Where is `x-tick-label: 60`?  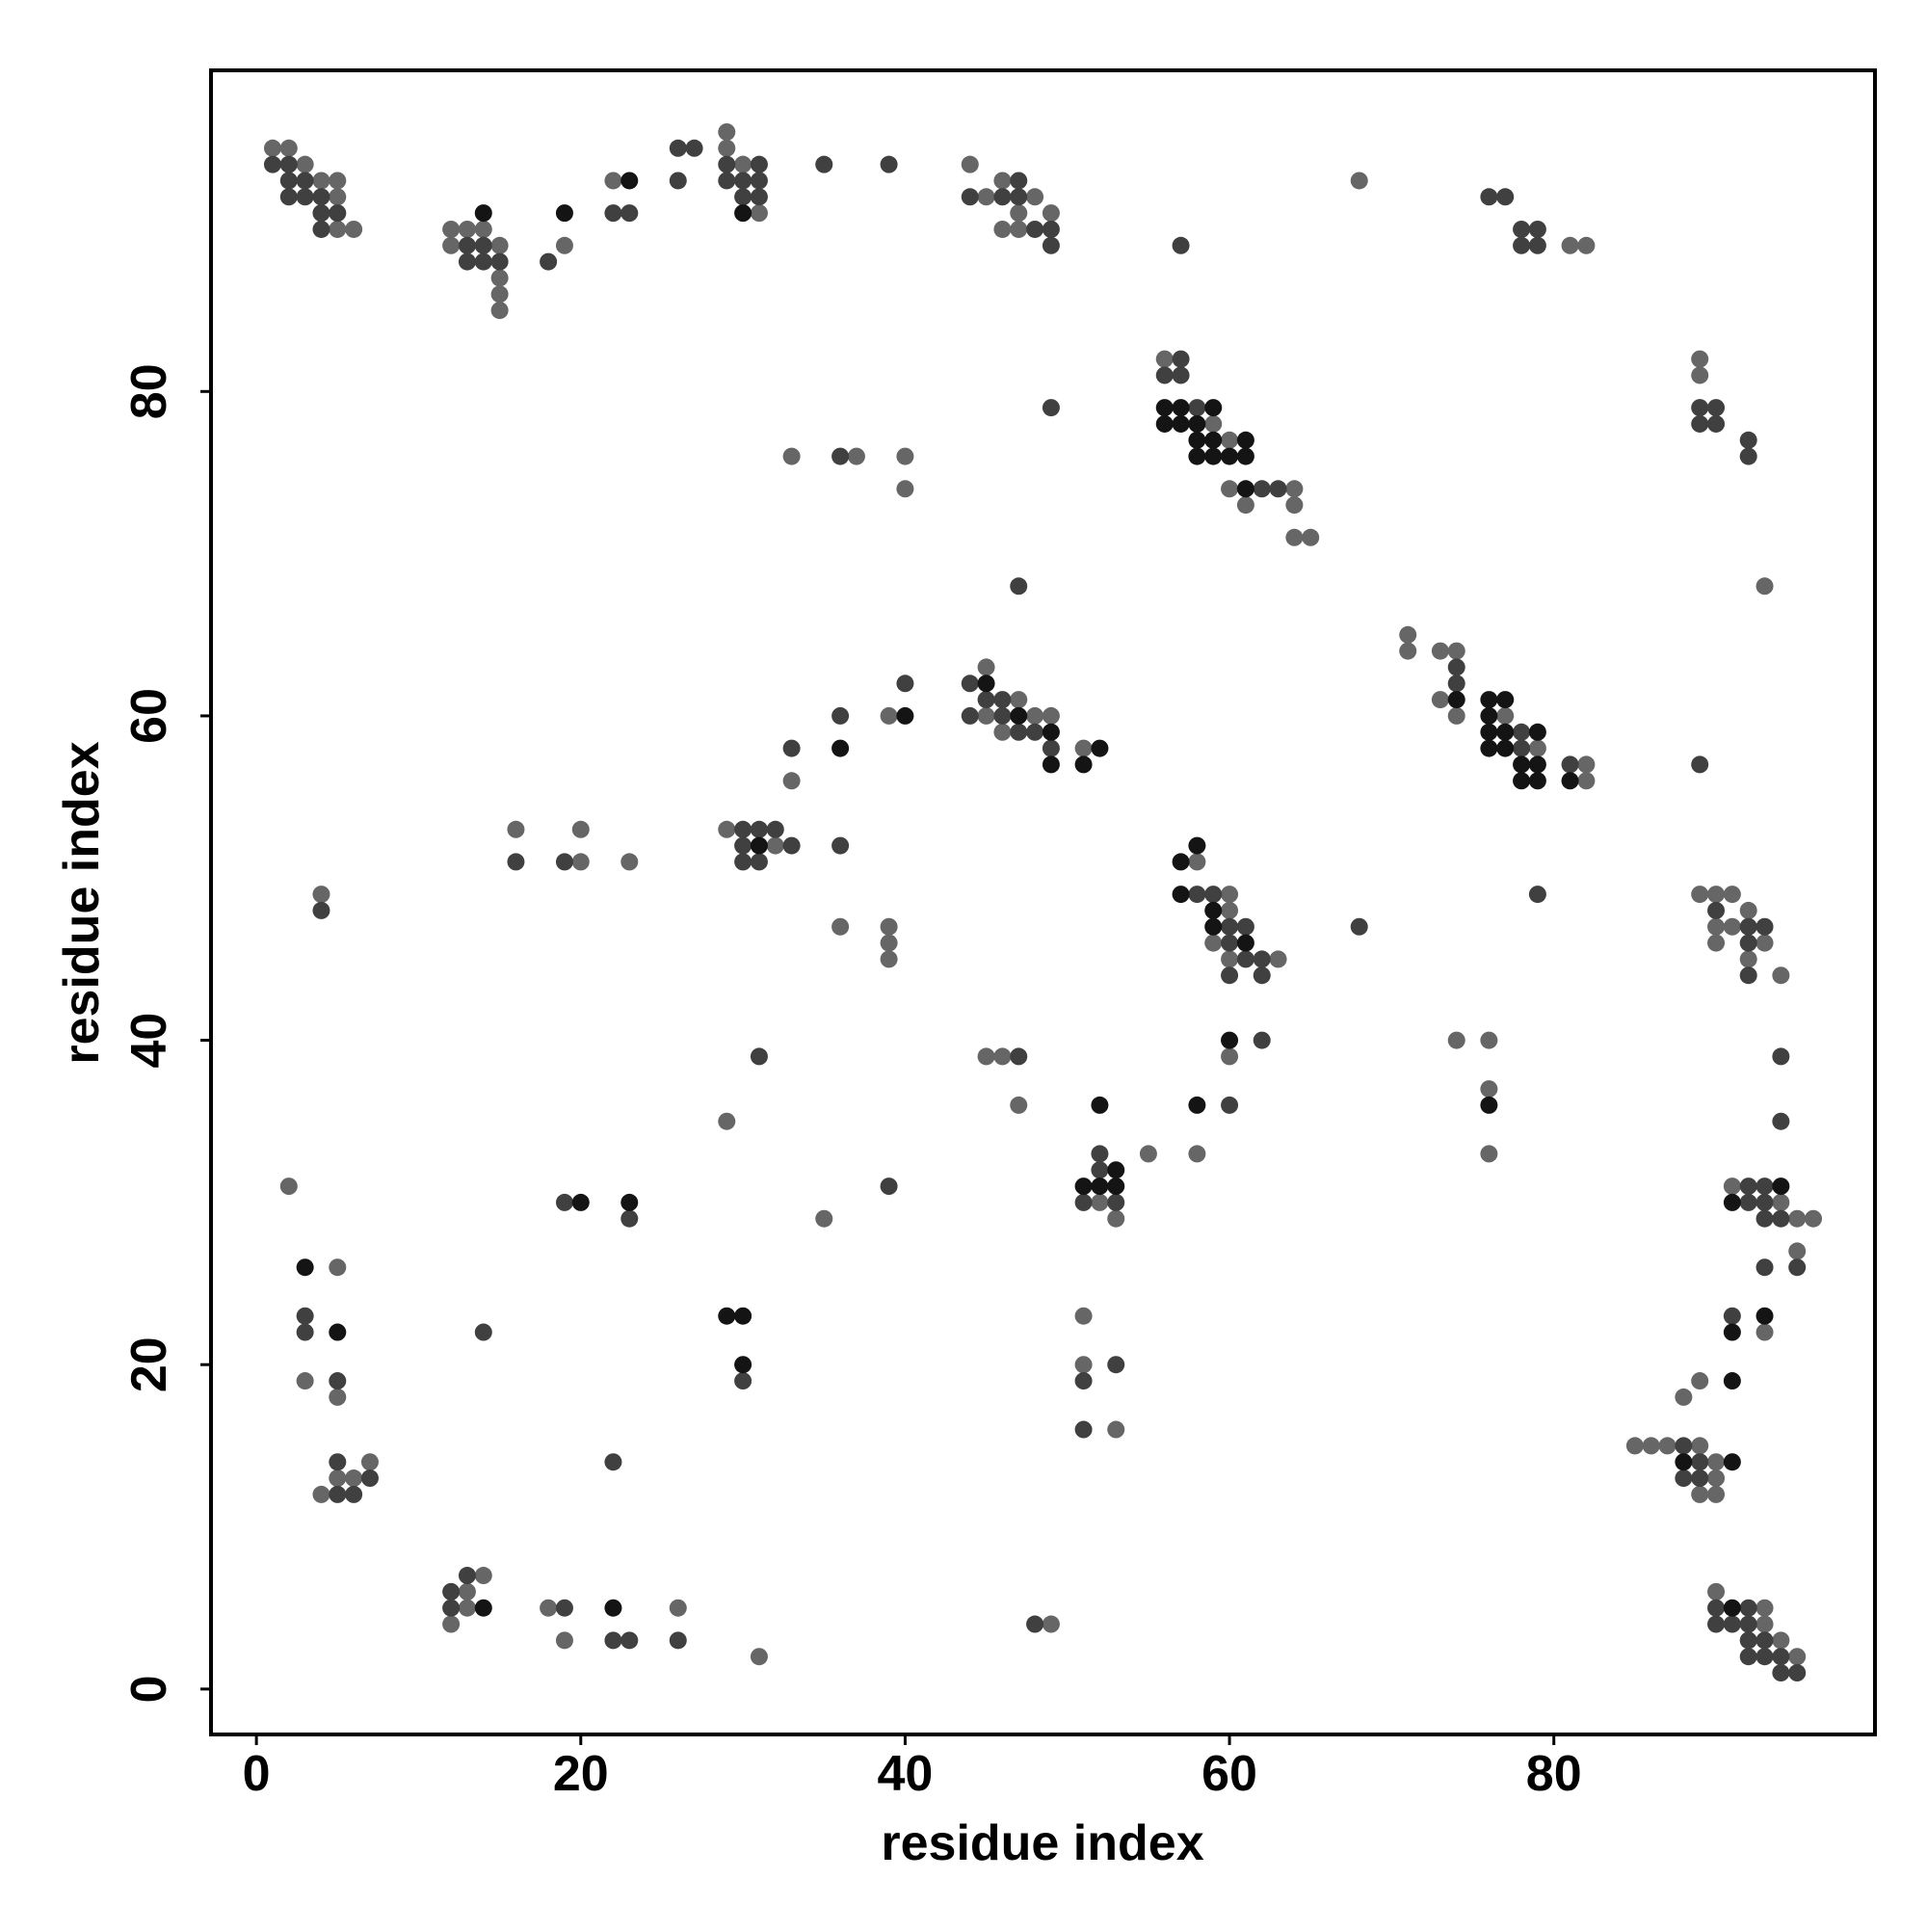 x-tick-label: 60 is located at coordinates (1229, 1774).